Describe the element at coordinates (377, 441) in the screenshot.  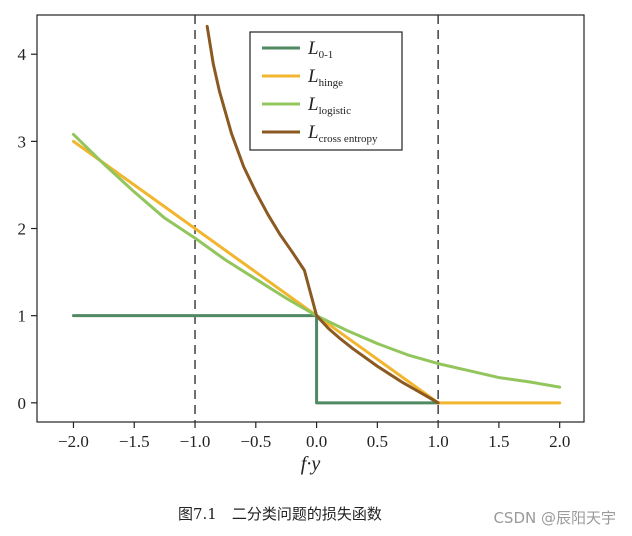
I see `x-tick-label: 0.5` at that location.